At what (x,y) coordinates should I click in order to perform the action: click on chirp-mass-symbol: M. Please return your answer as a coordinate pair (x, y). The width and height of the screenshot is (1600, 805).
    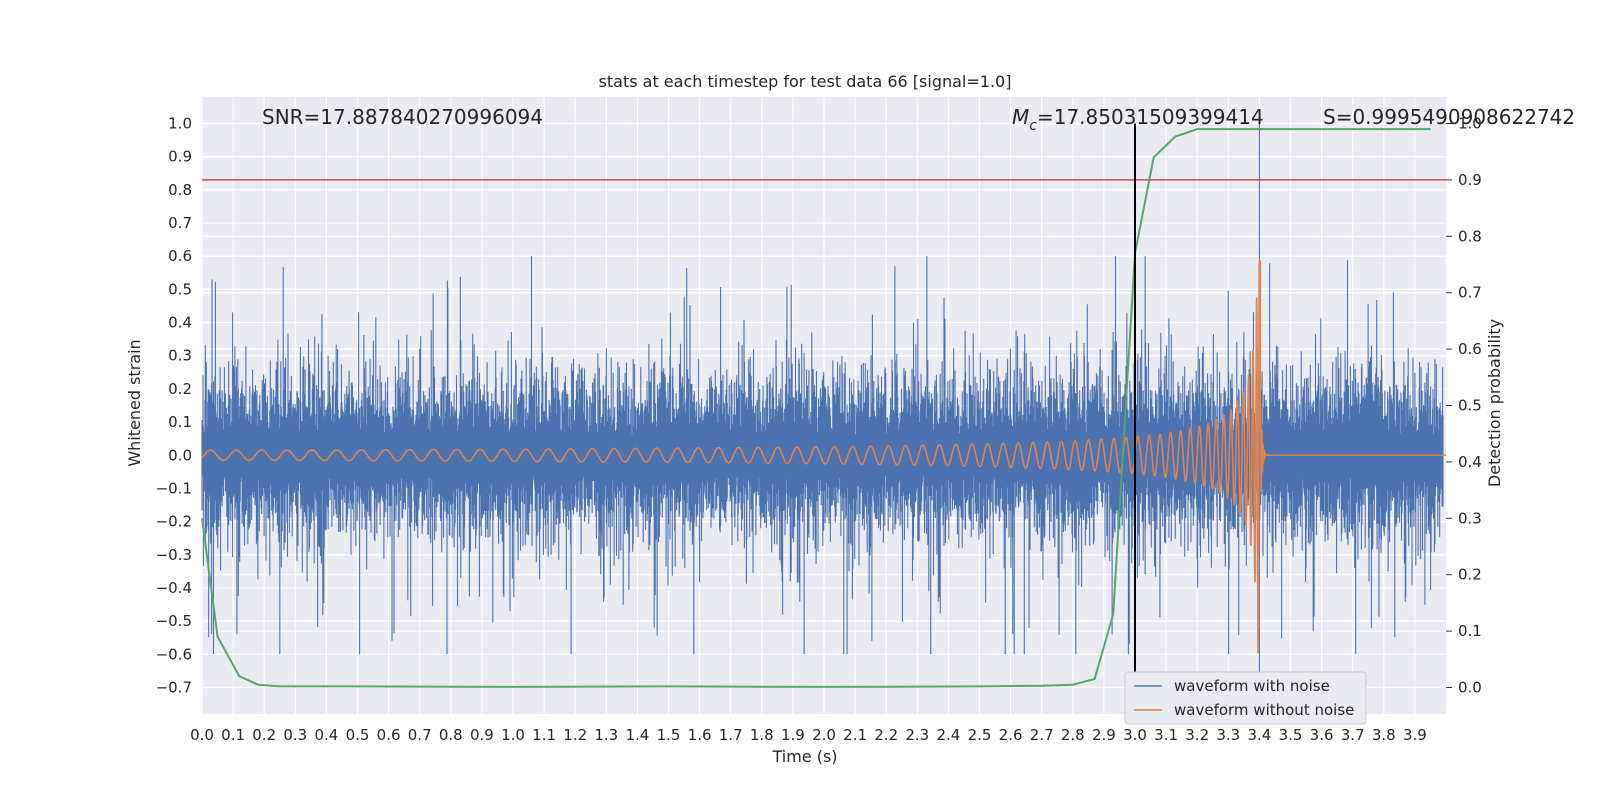
    Looking at the image, I should click on (1020, 117).